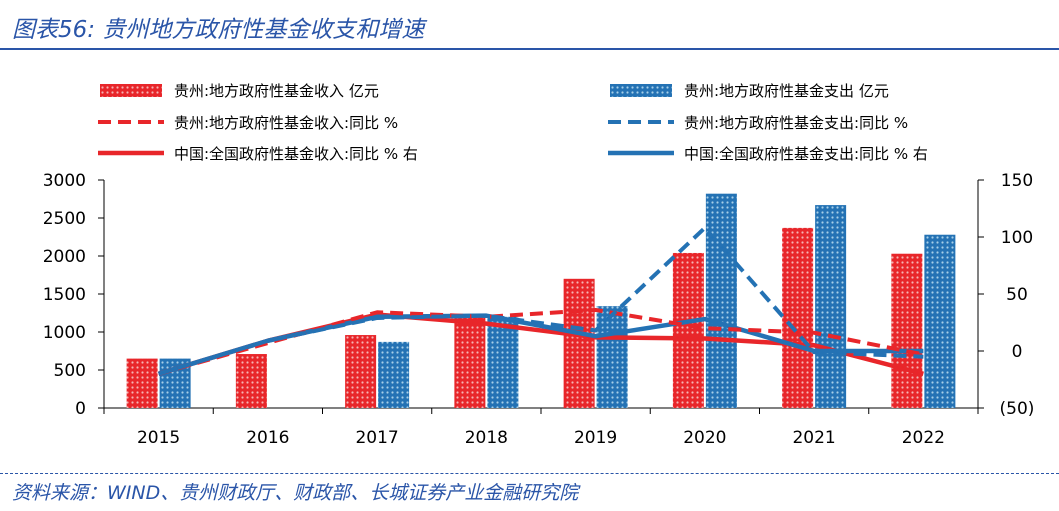 Image resolution: width=1059 pixels, height=511 pixels. I want to click on x-tick-label: 2018, so click(486, 438).